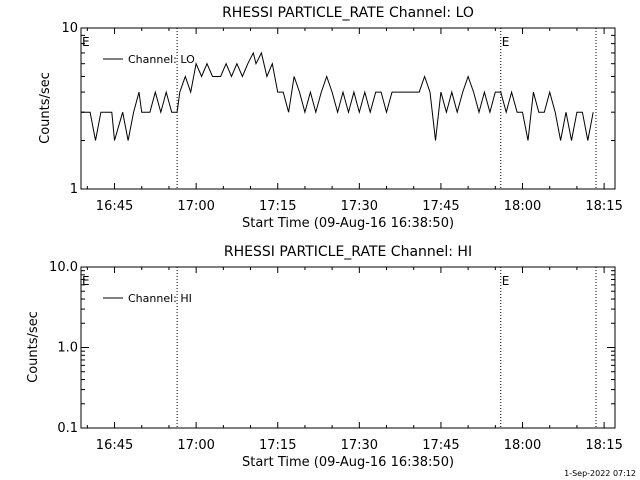  Describe the element at coordinates (161, 59) in the screenshot. I see `panel-lo-legend-label: Channel: LO` at that location.